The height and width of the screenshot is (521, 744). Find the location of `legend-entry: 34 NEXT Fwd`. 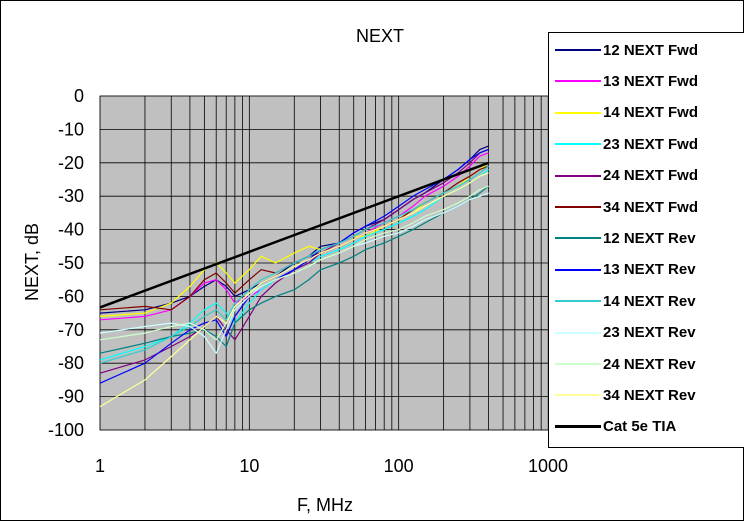

legend-entry: 34 NEXT Fwd is located at coordinates (626, 207).